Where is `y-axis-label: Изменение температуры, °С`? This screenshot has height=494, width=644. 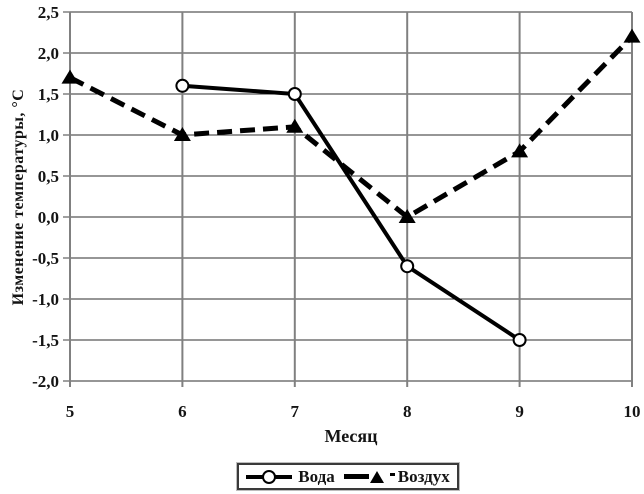 y-axis-label: Изменение температуры, °С is located at coordinates (18, 197).